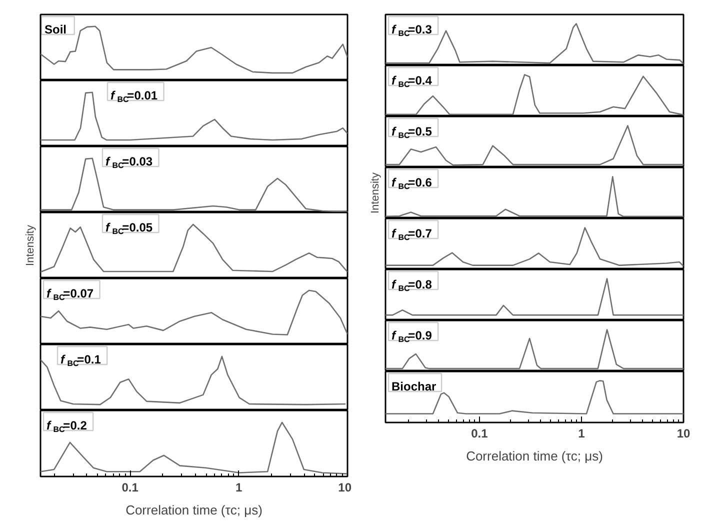 Image resolution: width=709 pixels, height=530 pixels. I want to click on chart-title: Biochar, so click(414, 387).